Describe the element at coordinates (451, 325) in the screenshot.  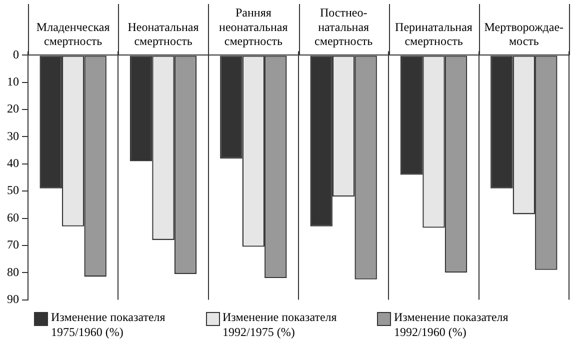
I see `legend-label: Изменение показателя 1992/1960 (%)` at that location.